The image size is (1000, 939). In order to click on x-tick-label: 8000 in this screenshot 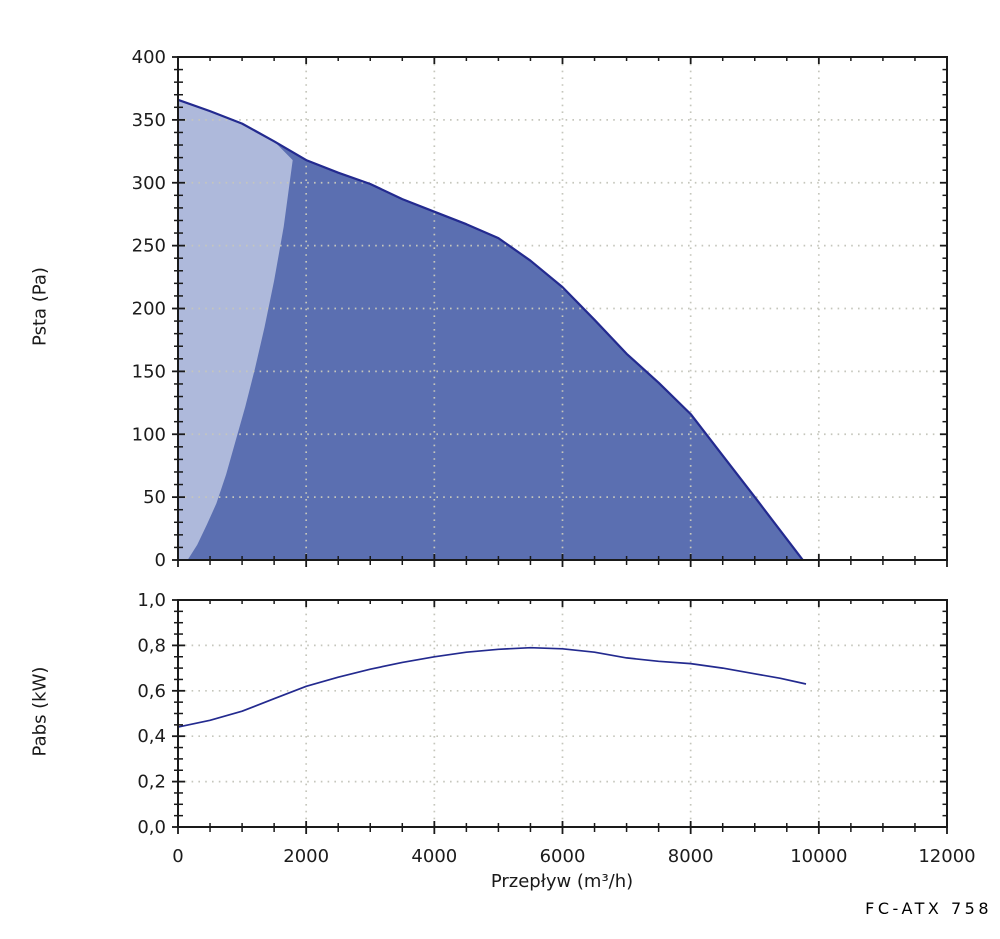, I will do `click(691, 856)`.